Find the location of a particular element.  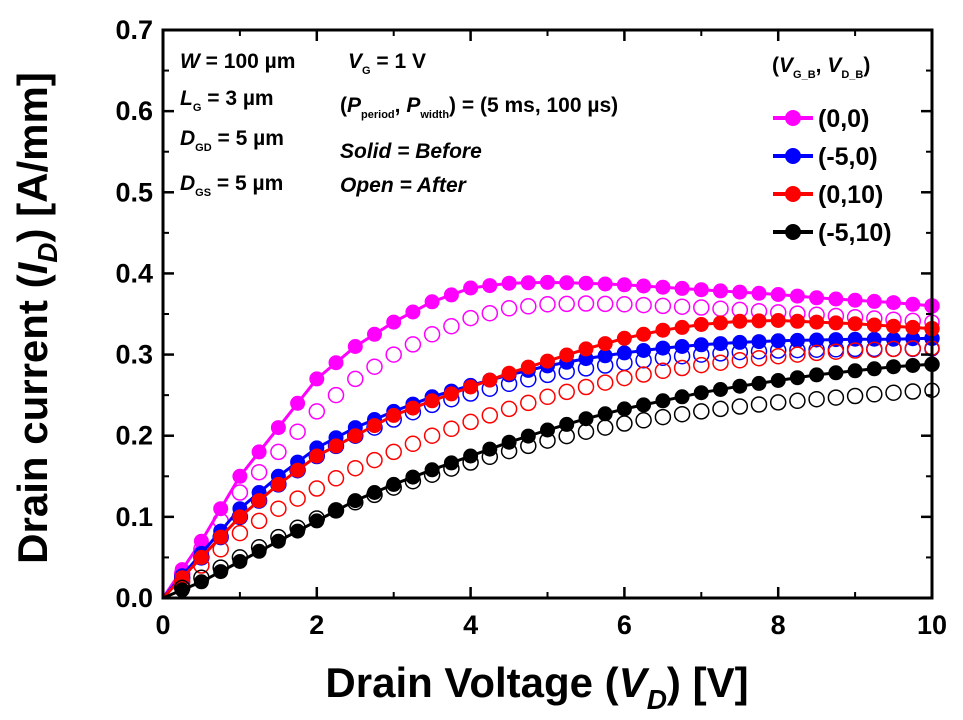

y-tick-label: 0.4 is located at coordinates (134, 273).